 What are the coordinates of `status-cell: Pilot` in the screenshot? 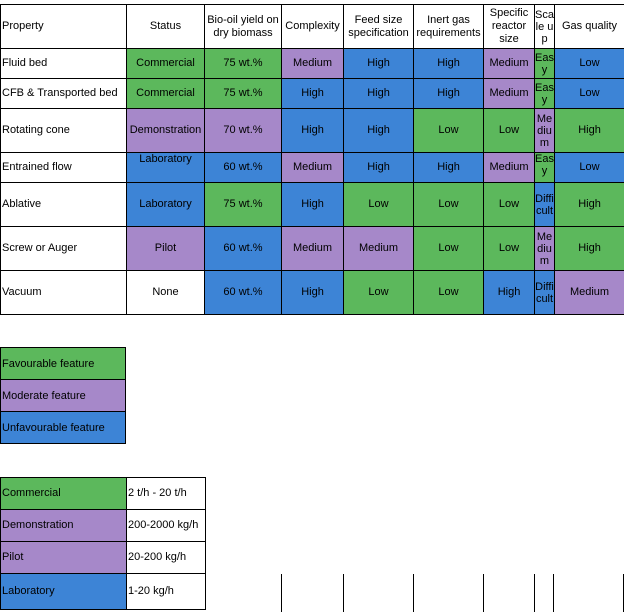 It's located at (165, 248).